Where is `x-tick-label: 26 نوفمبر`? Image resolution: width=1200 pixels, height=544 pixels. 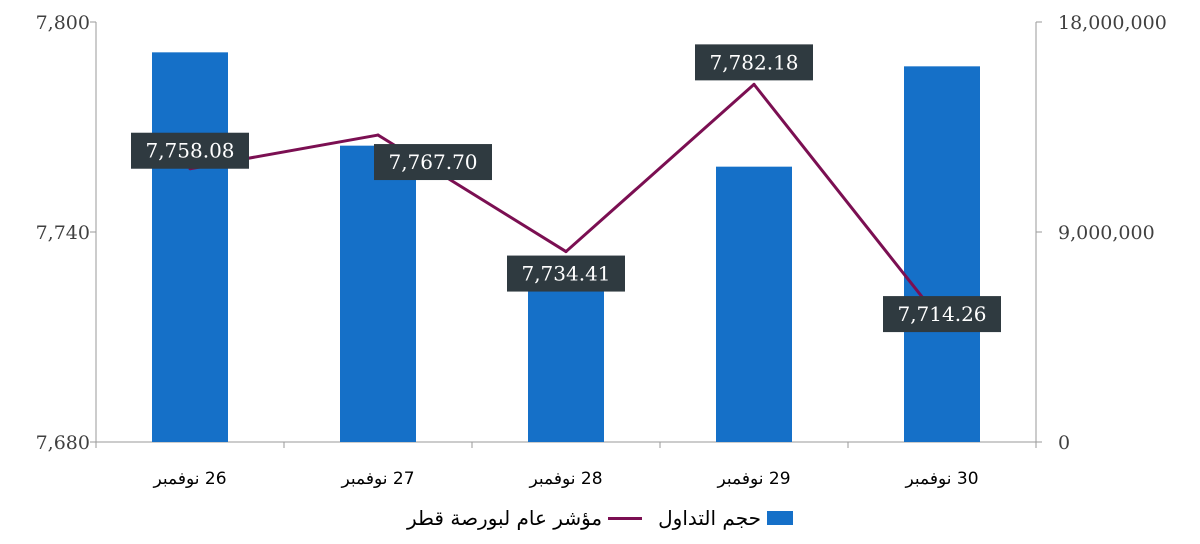
x-tick-label: 26 نوفمبر is located at coordinates (189, 479).